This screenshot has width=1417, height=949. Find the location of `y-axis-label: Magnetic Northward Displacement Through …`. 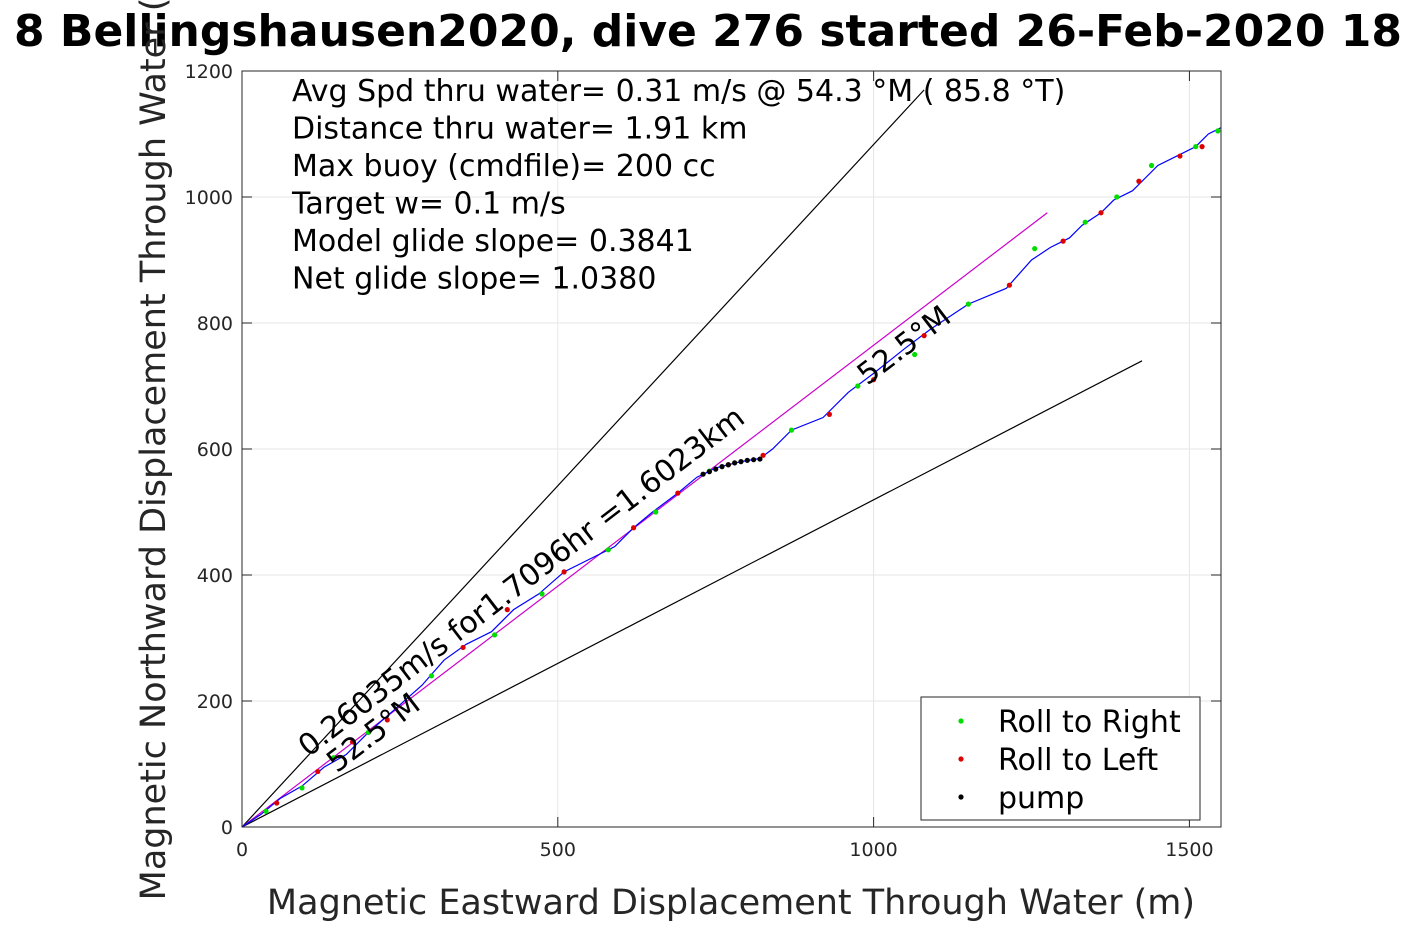

y-axis-label: Magnetic Northward Displacement Through … is located at coordinates (154, 450).